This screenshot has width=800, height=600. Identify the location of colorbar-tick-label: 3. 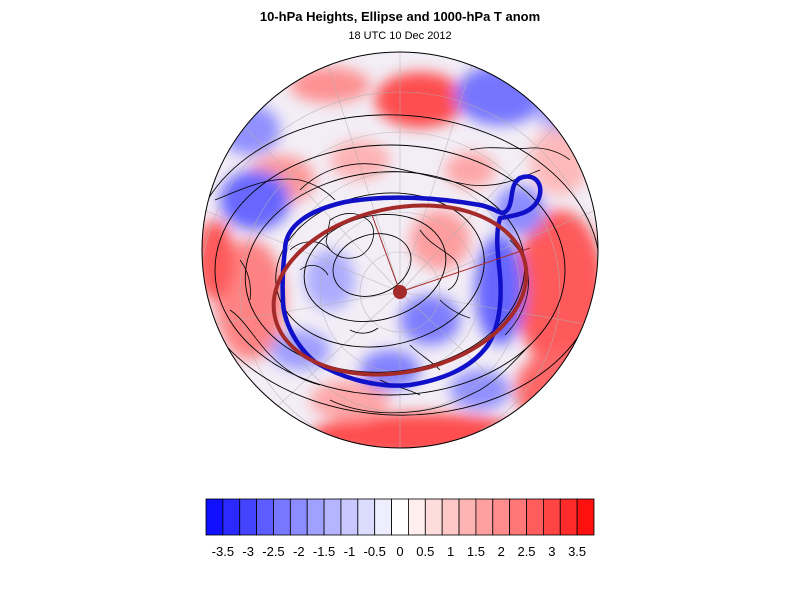
(551, 551).